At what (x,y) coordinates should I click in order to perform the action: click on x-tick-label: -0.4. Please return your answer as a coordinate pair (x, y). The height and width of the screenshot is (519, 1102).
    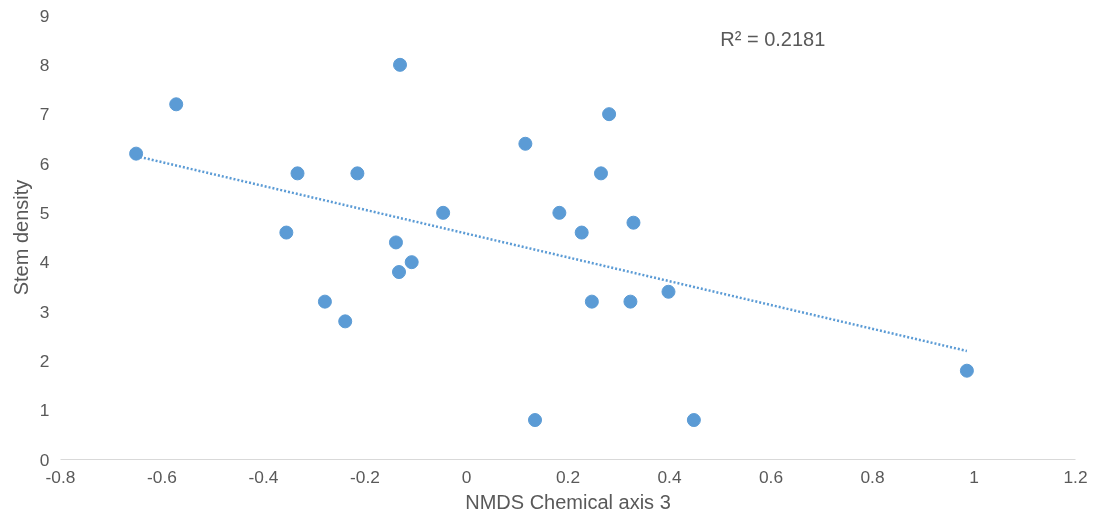
    Looking at the image, I should click on (263, 476).